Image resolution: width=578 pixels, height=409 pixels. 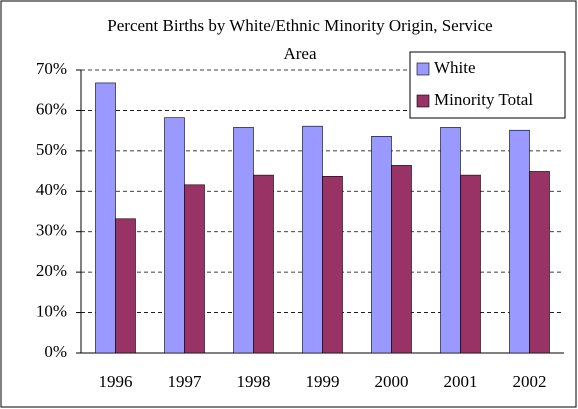 What do you see at coordinates (51, 189) in the screenshot?
I see `y-tick-label: 40%` at bounding box center [51, 189].